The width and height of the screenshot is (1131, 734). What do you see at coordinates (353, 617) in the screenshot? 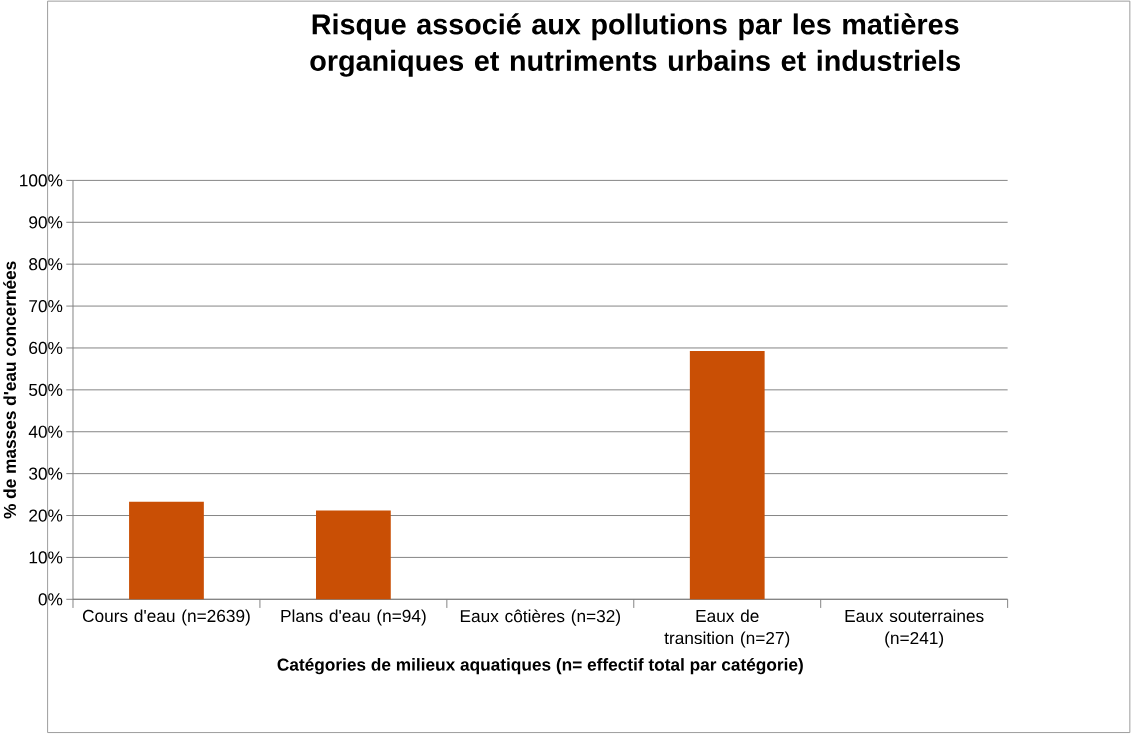
I see `x-tick-label: Plans d'eau (n=94)` at bounding box center [353, 617].